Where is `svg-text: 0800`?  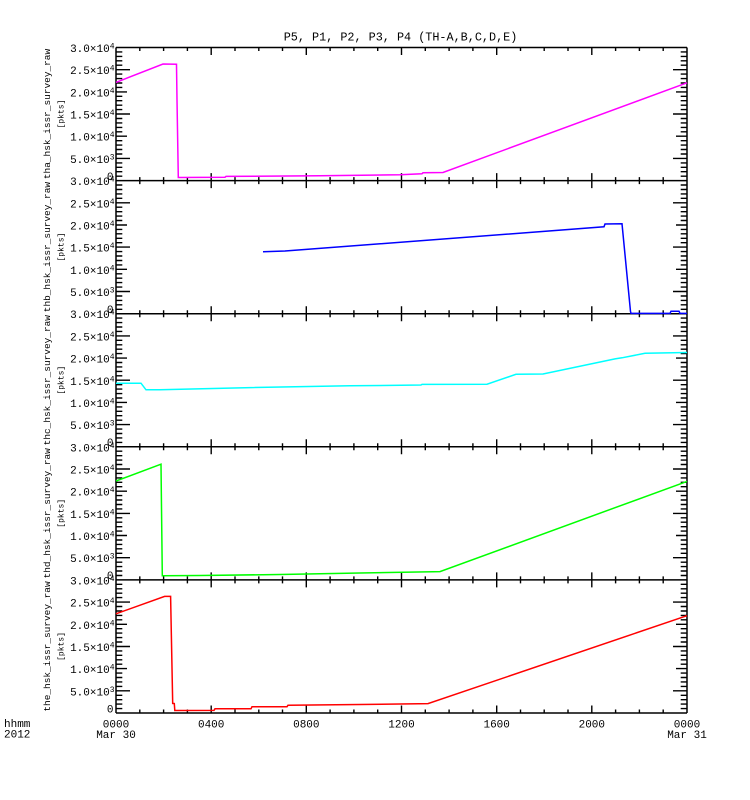
svg-text: 0800 is located at coordinates (306, 726).